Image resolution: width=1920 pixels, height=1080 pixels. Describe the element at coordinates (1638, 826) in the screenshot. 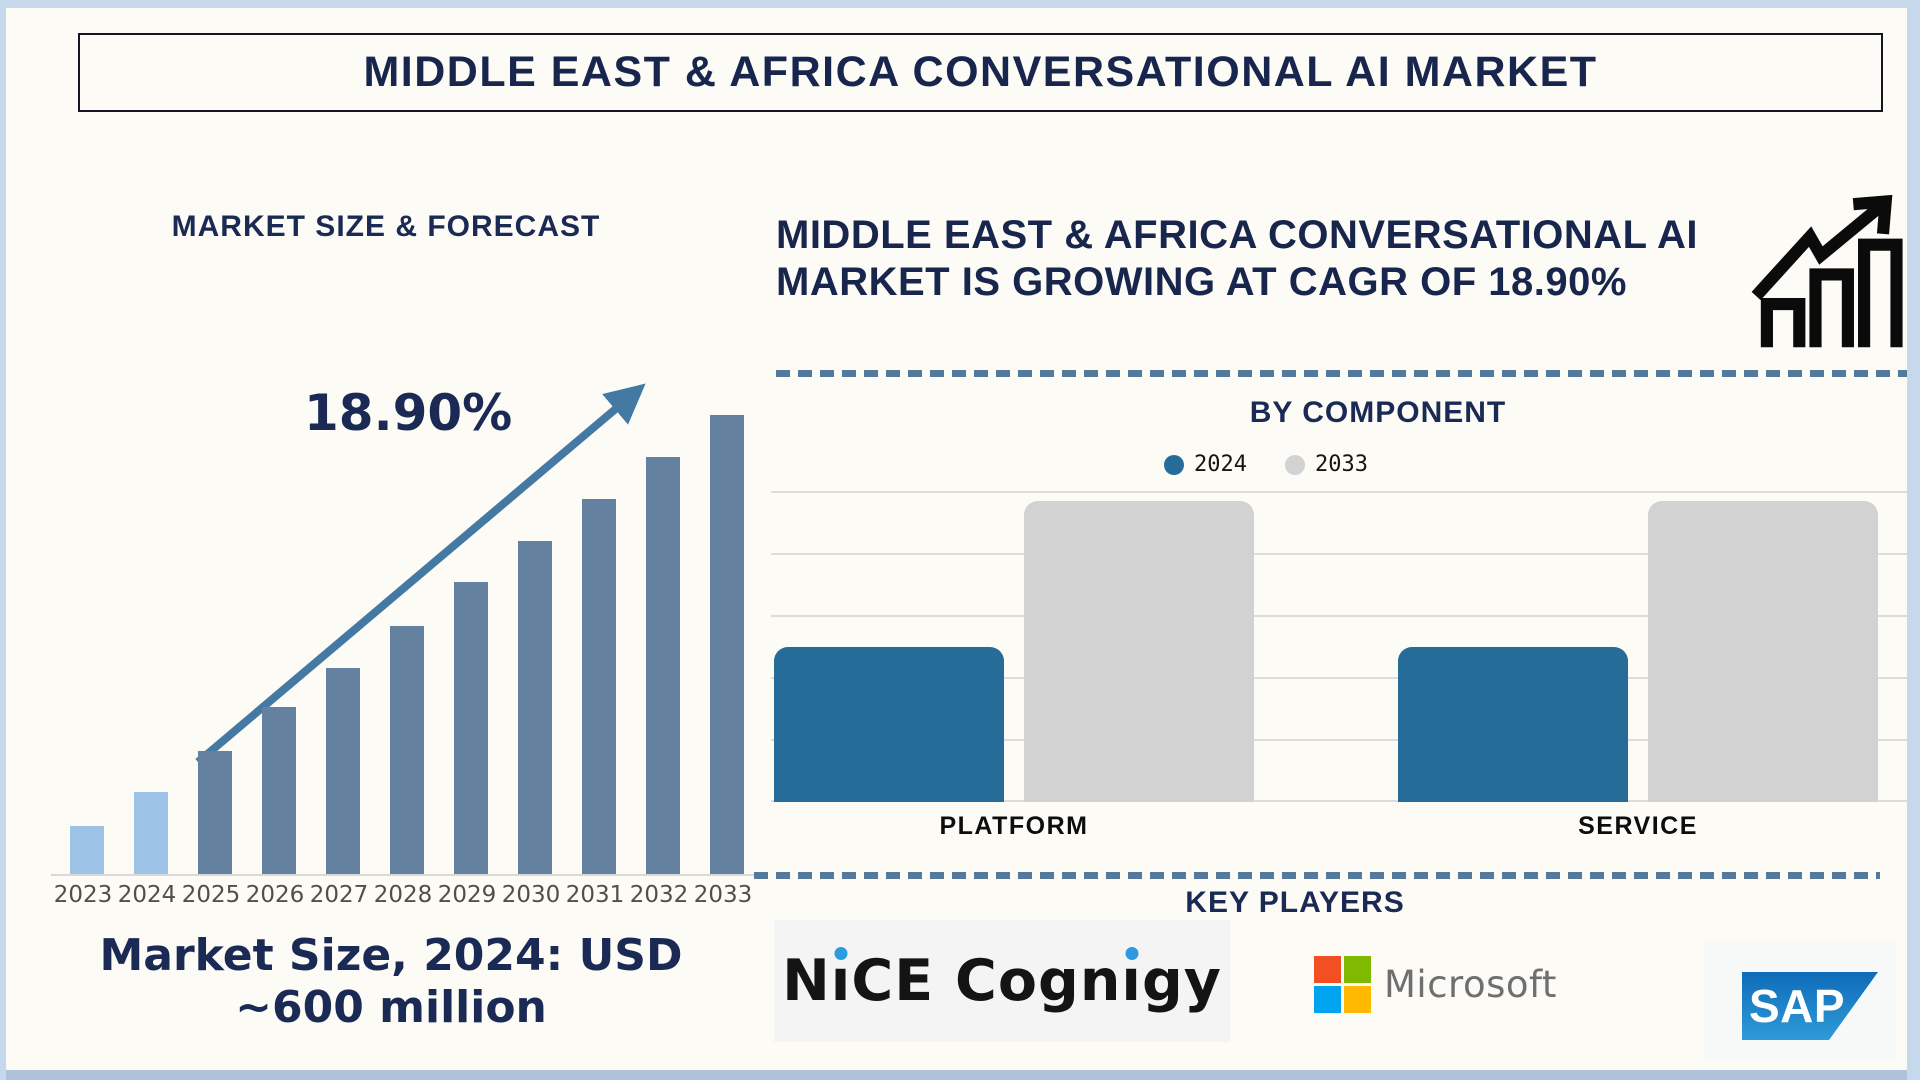

I see `category-label-service: SERVICE` at that location.